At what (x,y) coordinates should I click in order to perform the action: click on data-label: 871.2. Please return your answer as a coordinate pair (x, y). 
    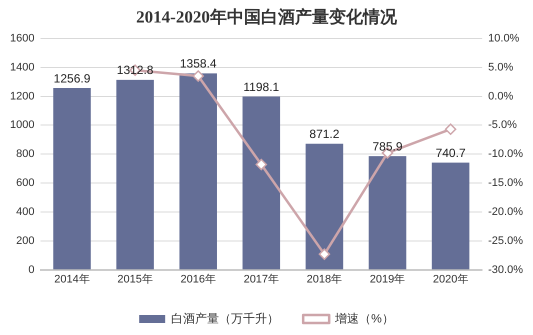
    Looking at the image, I should click on (324, 134).